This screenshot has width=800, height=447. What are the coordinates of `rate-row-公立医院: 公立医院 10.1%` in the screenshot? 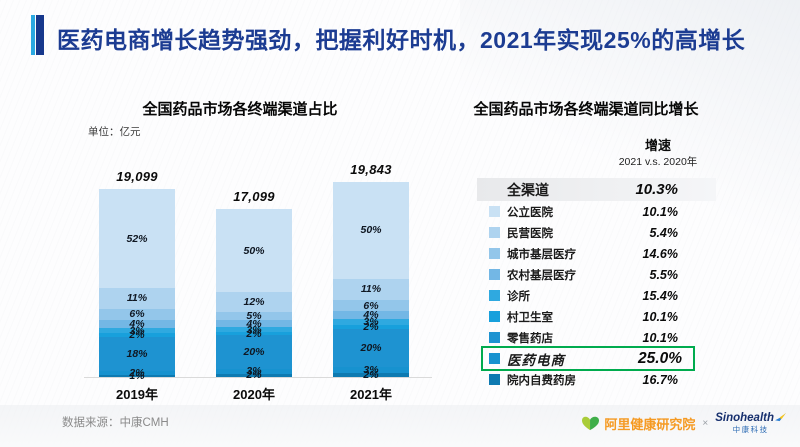 It's located at (596, 211).